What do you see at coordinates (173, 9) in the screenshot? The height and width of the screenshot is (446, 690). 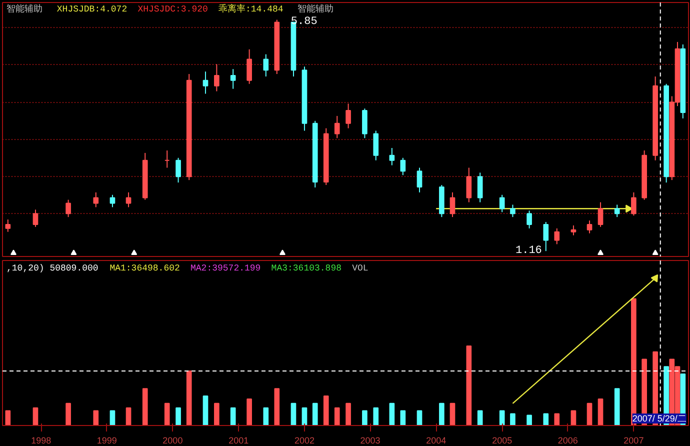 I see `annotation: XHJSJDC:3.920` at bounding box center [173, 9].